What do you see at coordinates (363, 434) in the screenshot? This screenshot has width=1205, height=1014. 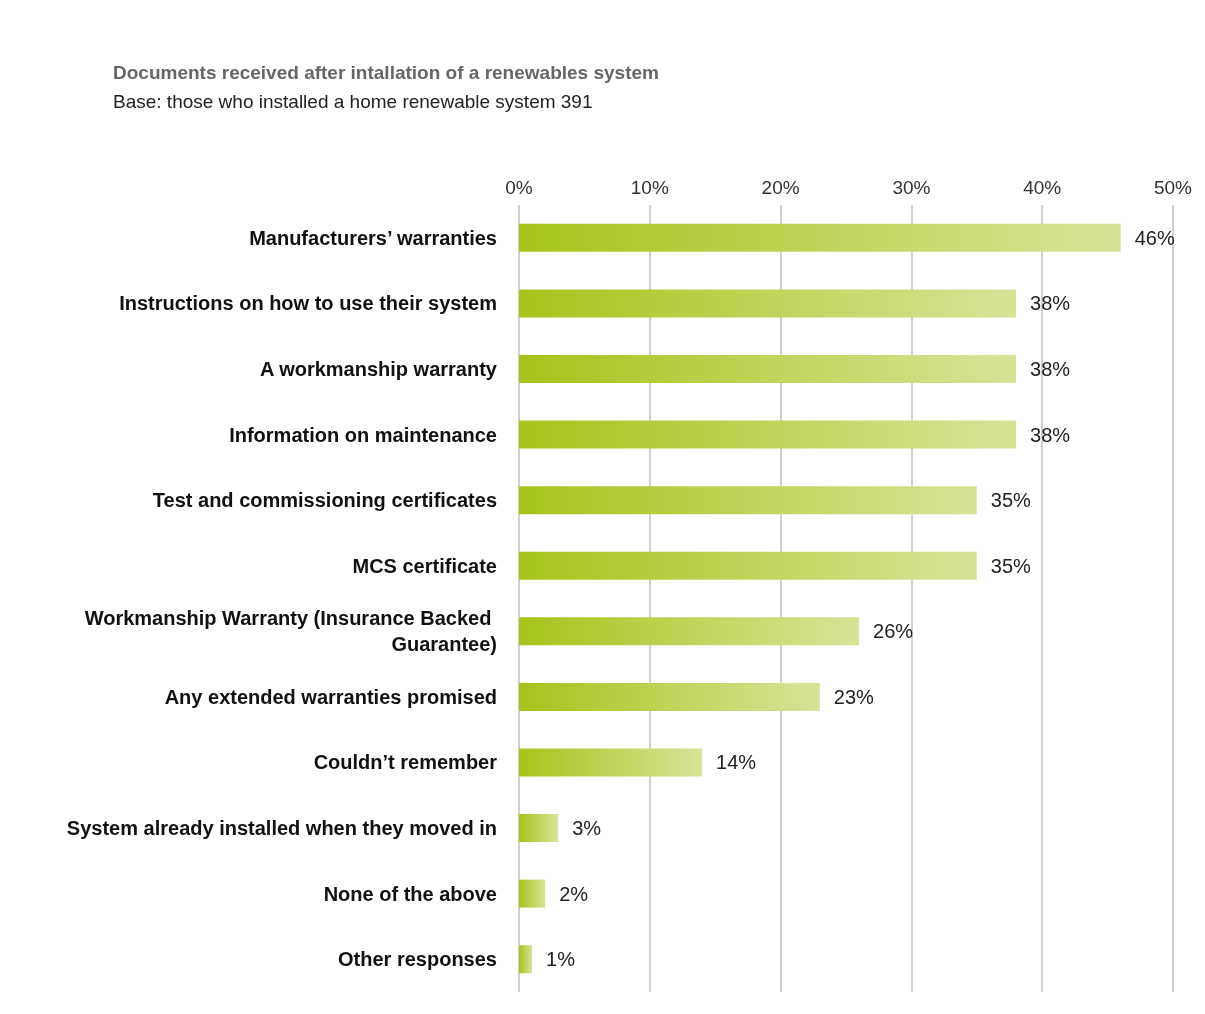 I see `y-tick-label: Information on maintenance` at bounding box center [363, 434].